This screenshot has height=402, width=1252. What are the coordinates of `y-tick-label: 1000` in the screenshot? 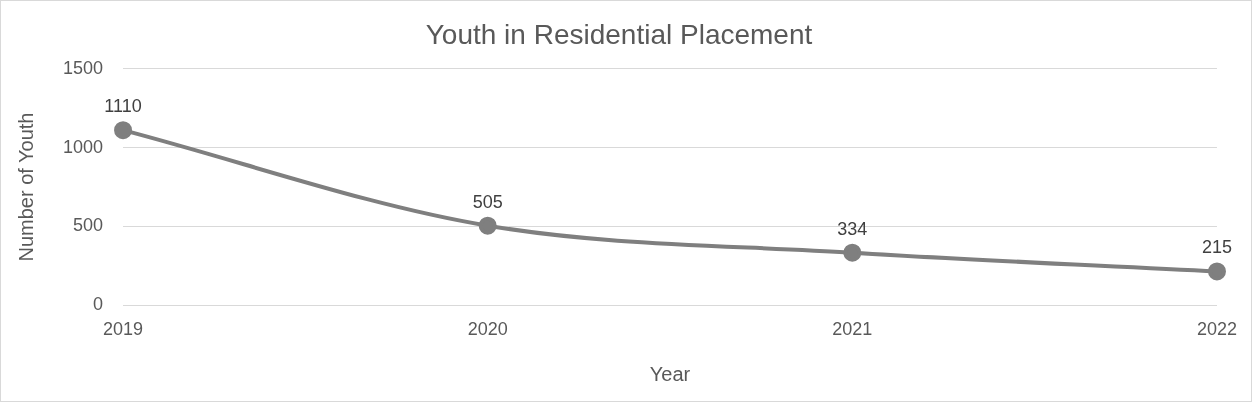 It's located at (83, 146).